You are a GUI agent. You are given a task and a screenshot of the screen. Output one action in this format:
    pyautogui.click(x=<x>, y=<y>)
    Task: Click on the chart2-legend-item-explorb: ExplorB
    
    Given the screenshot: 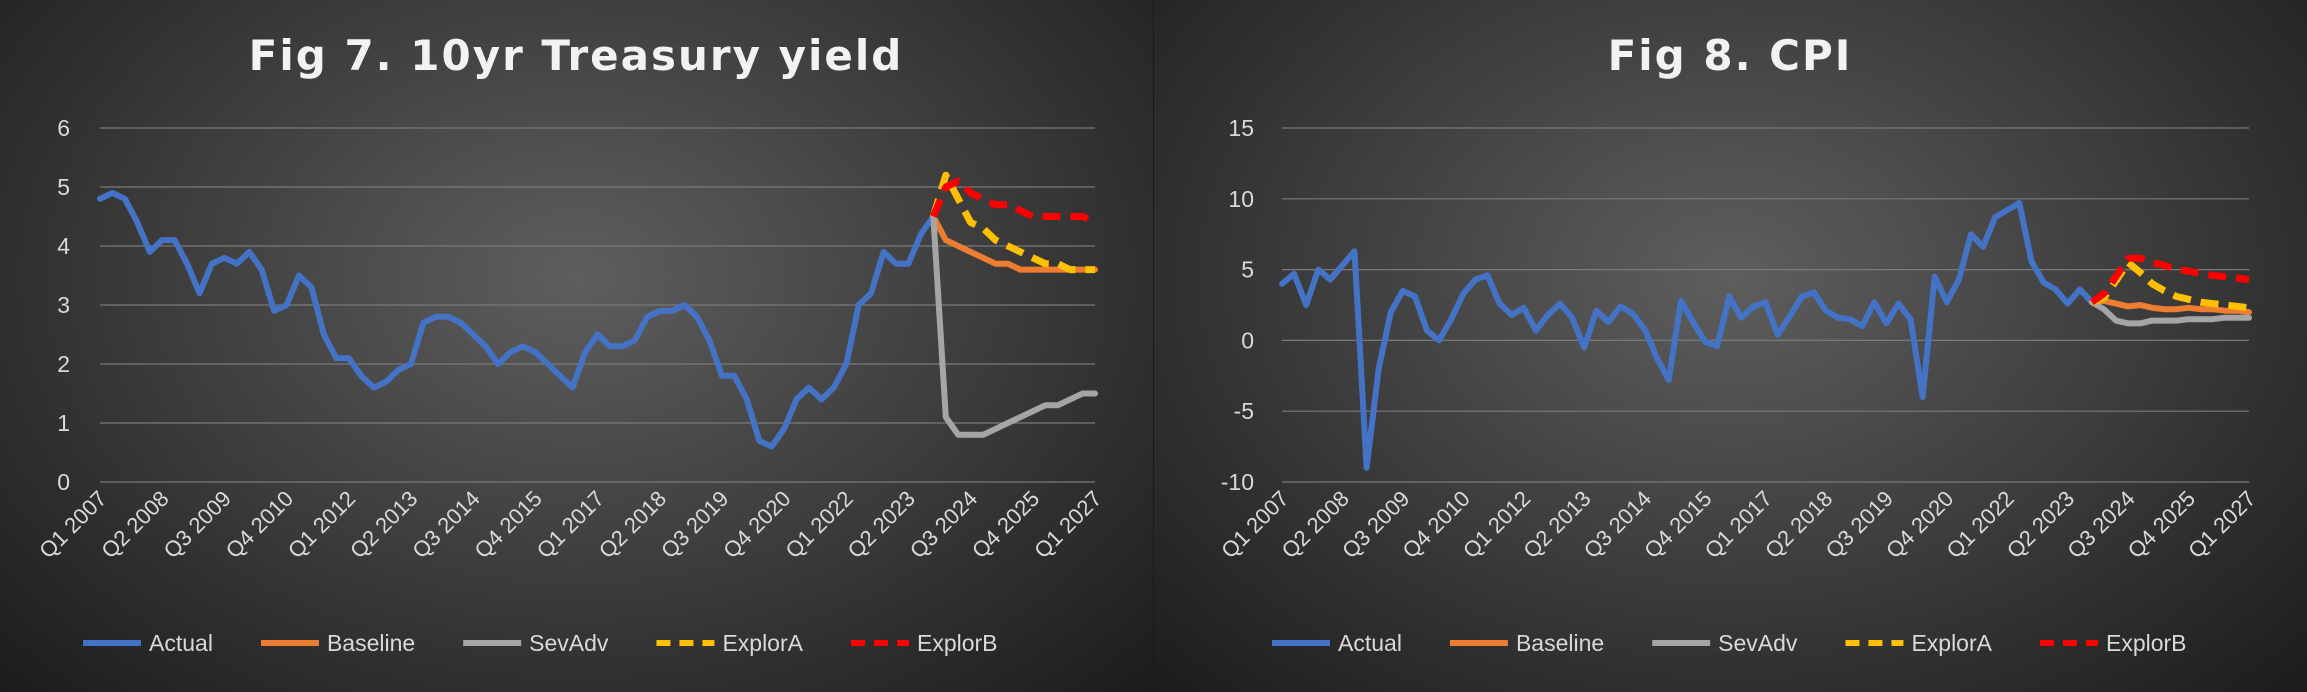 What is the action you would take?
    pyautogui.click(x=2113, y=643)
    